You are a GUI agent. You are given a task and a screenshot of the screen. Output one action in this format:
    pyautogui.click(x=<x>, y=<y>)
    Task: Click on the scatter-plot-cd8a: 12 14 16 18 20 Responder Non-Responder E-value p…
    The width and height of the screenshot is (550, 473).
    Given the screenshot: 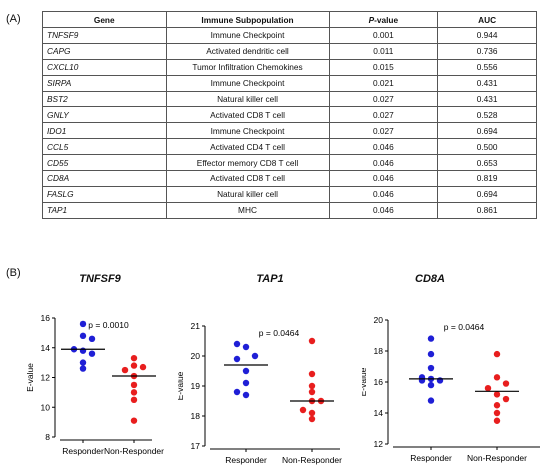 What is the action you would take?
    pyautogui.click(x=451, y=389)
    